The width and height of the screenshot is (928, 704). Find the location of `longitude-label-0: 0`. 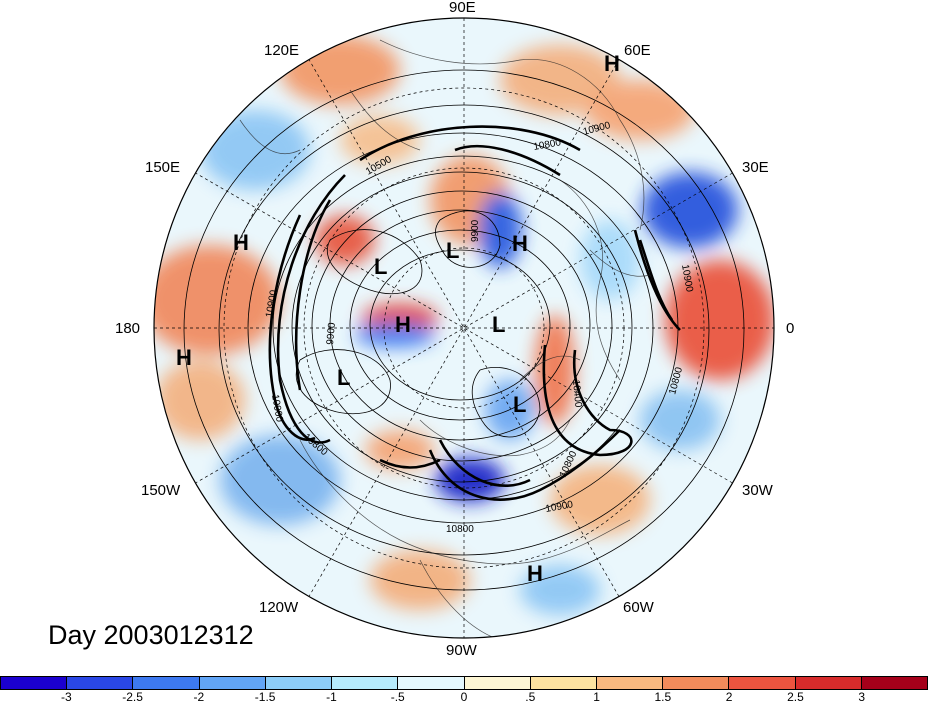

longitude-label-0: 0 is located at coordinates (790, 328).